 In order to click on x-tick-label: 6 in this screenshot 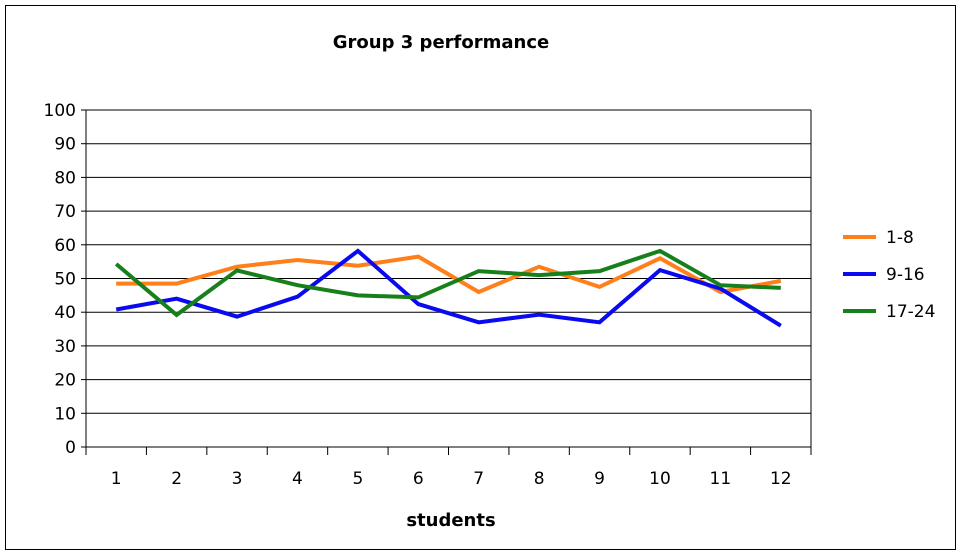, I will do `click(418, 479)`.